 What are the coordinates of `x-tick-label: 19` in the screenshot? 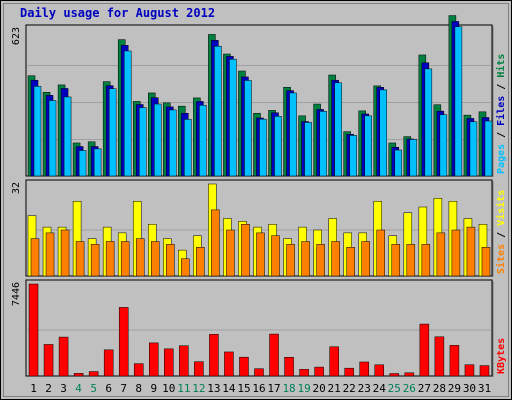 It's located at (303, 388).